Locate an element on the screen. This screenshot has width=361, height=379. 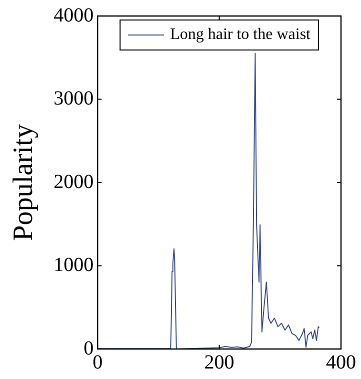
x-tick-label: 200 is located at coordinates (219, 362).